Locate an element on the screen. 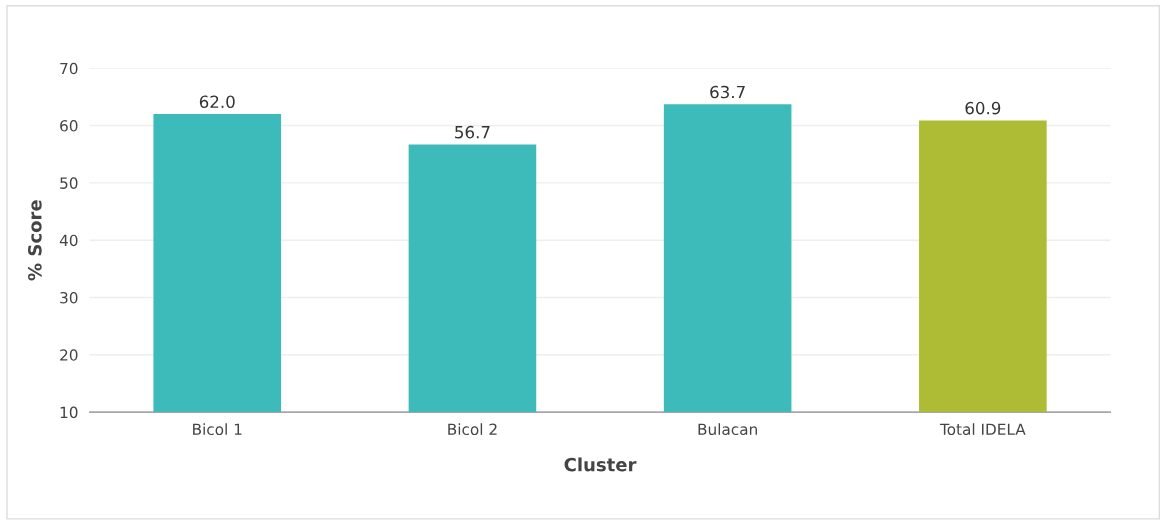 This screenshot has width=1164, height=521. x-axis-title: Cluster is located at coordinates (600, 464).